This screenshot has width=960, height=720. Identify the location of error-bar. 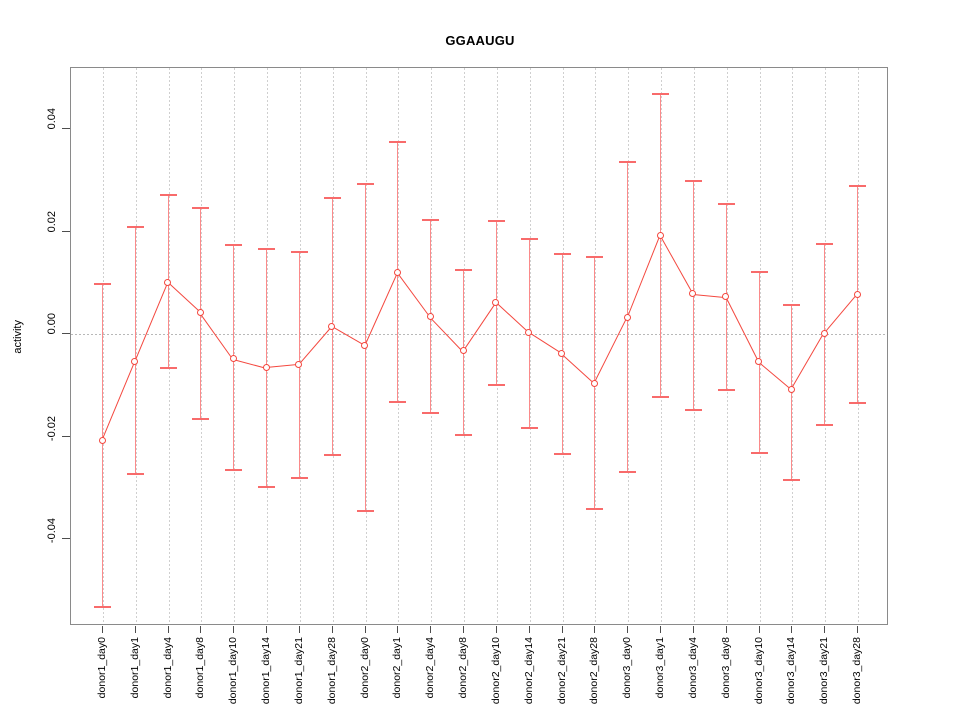
(661, 245).